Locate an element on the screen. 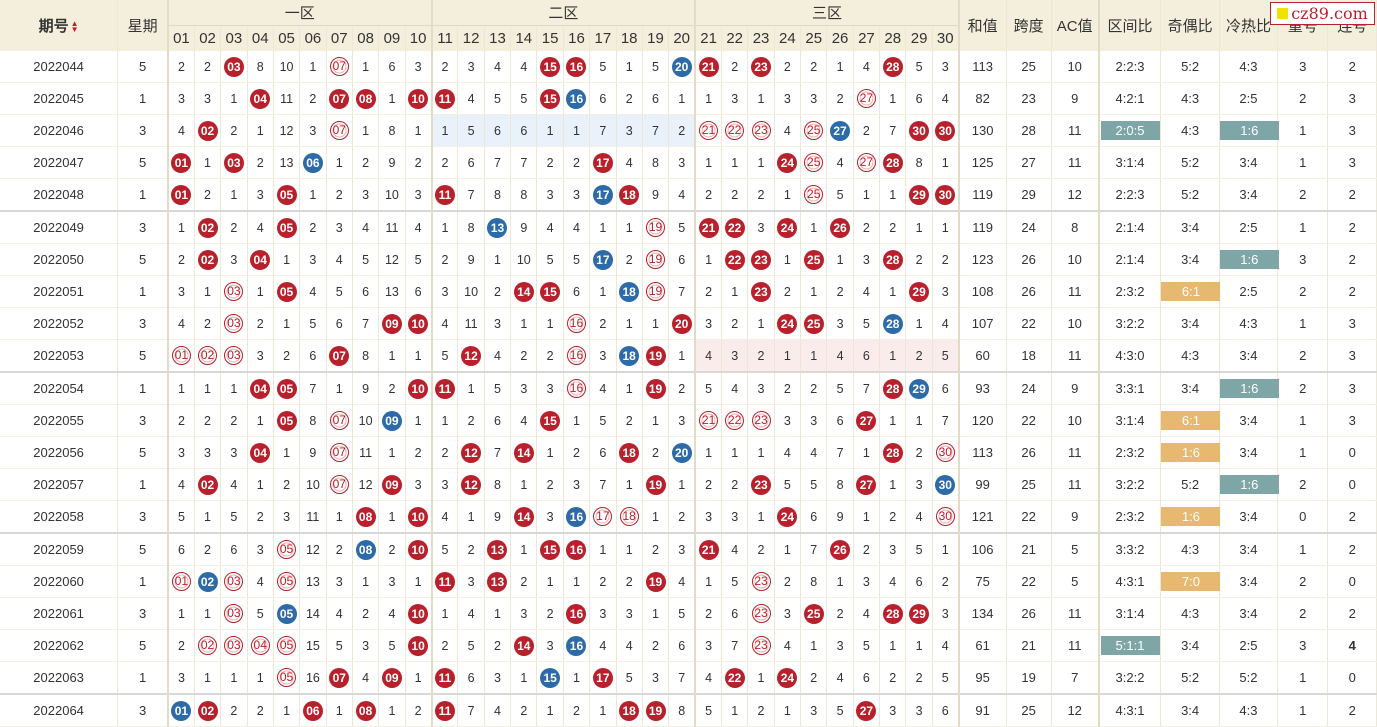  circled-ball: 02 is located at coordinates (208, 355).